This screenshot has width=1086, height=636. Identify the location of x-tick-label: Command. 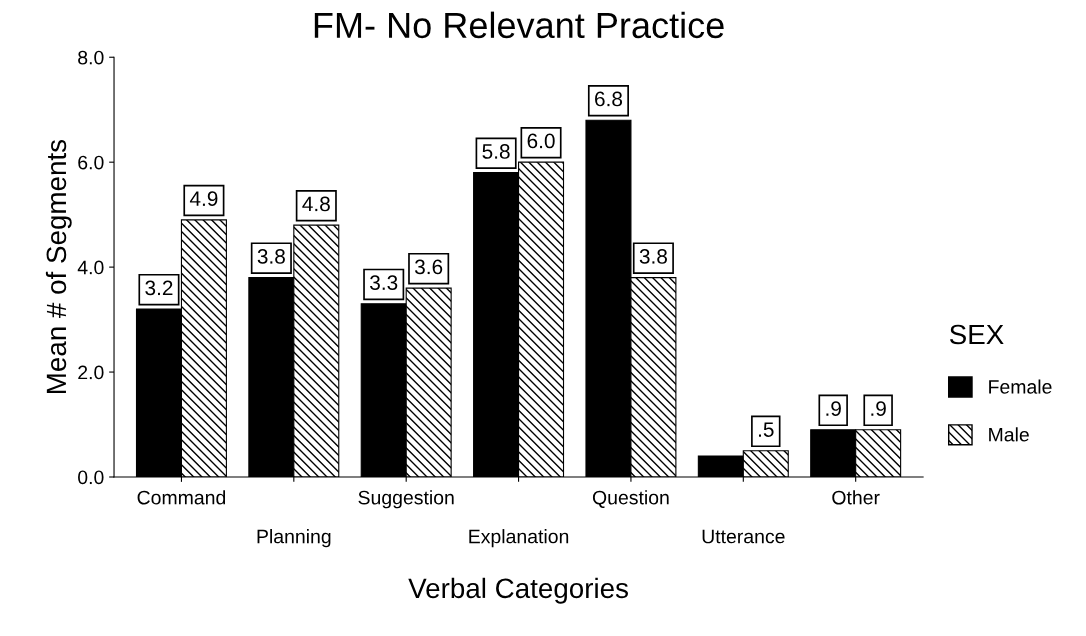
(181, 497).